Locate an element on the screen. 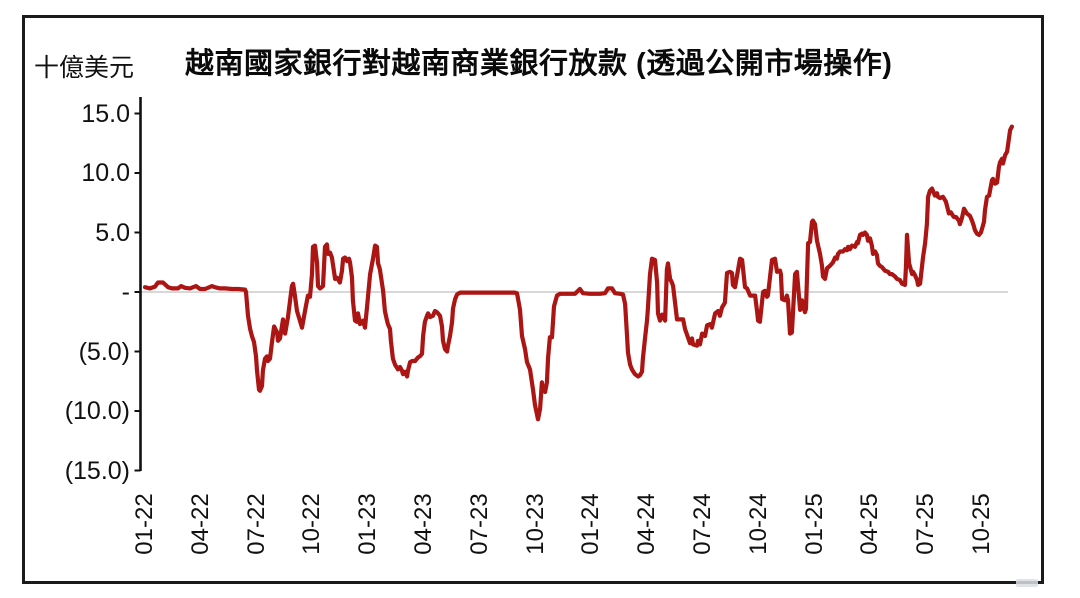 The height and width of the screenshot is (598, 1080). y-tick-label: 10.0 is located at coordinates (105, 173).